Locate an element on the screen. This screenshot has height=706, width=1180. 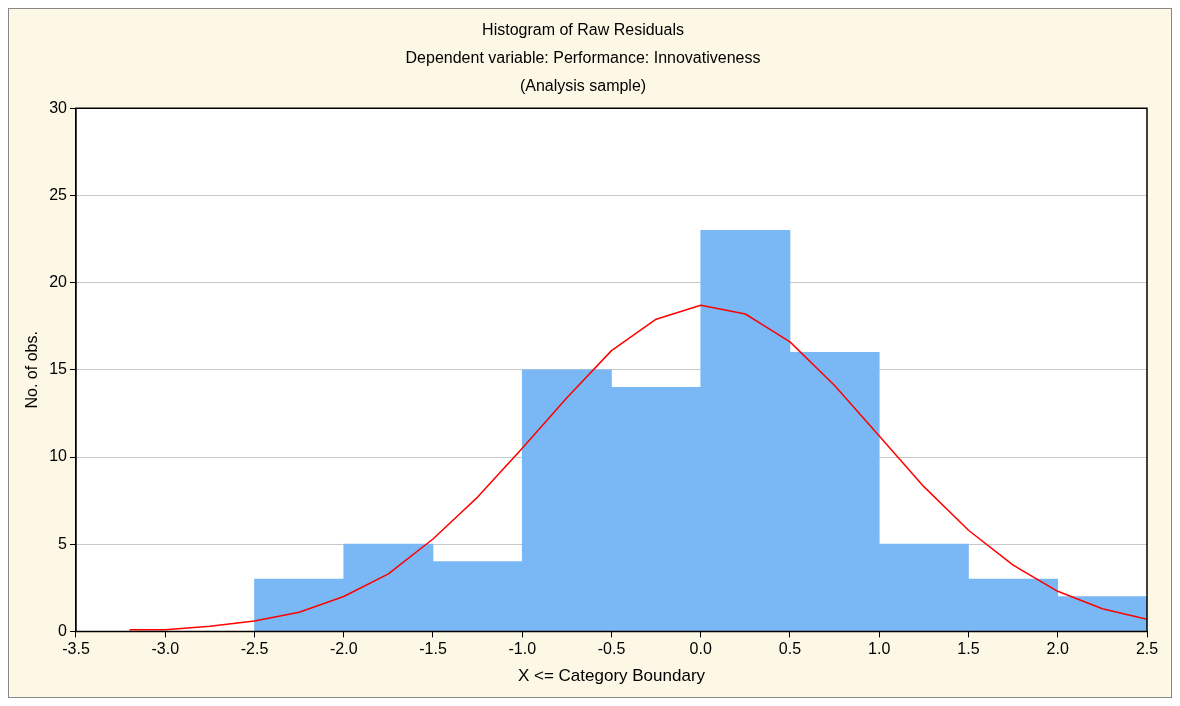
x-tick-label: -1.5 is located at coordinates (433, 649).